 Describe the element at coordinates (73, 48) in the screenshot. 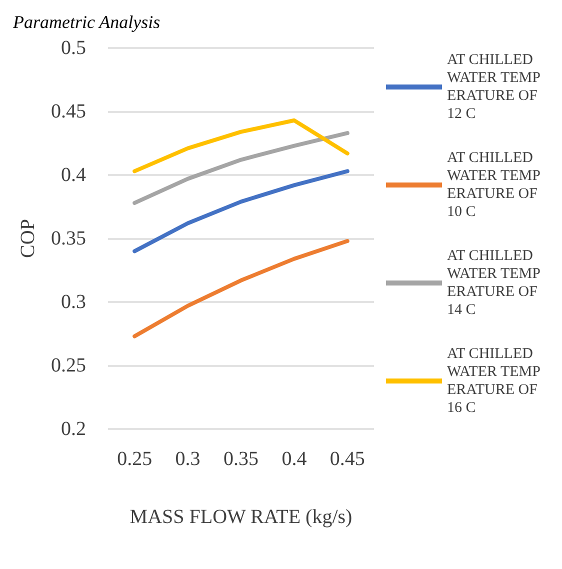

I see `y-tick-label: 0.5` at that location.